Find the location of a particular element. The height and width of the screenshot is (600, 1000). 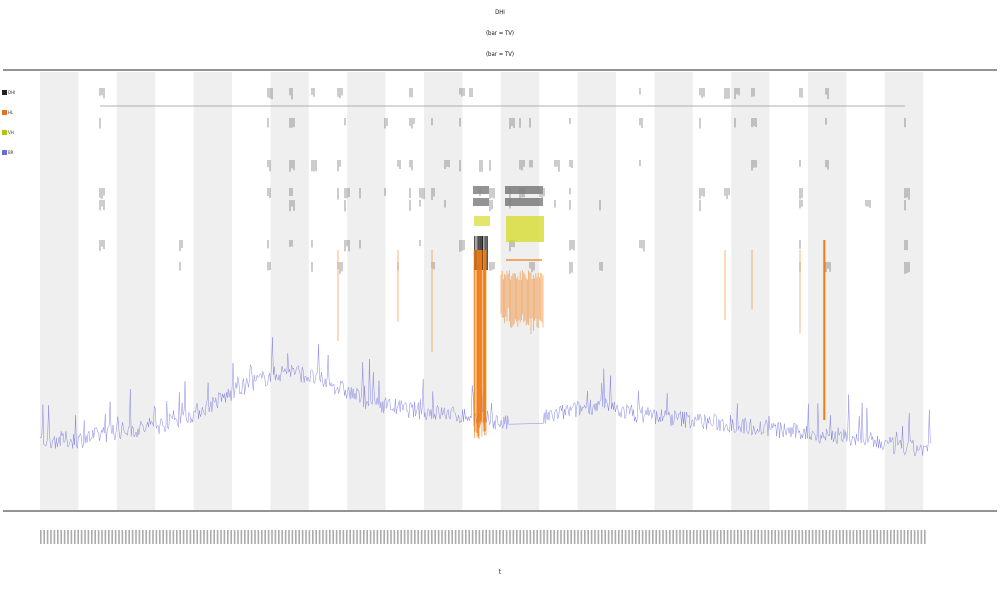

legend: DHI HL VH BR is located at coordinates (8, 122).